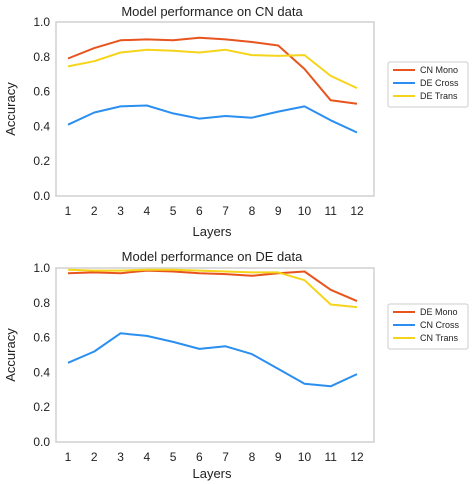  What do you see at coordinates (439, 96) in the screenshot?
I see `legend-label: DE Trans` at bounding box center [439, 96].